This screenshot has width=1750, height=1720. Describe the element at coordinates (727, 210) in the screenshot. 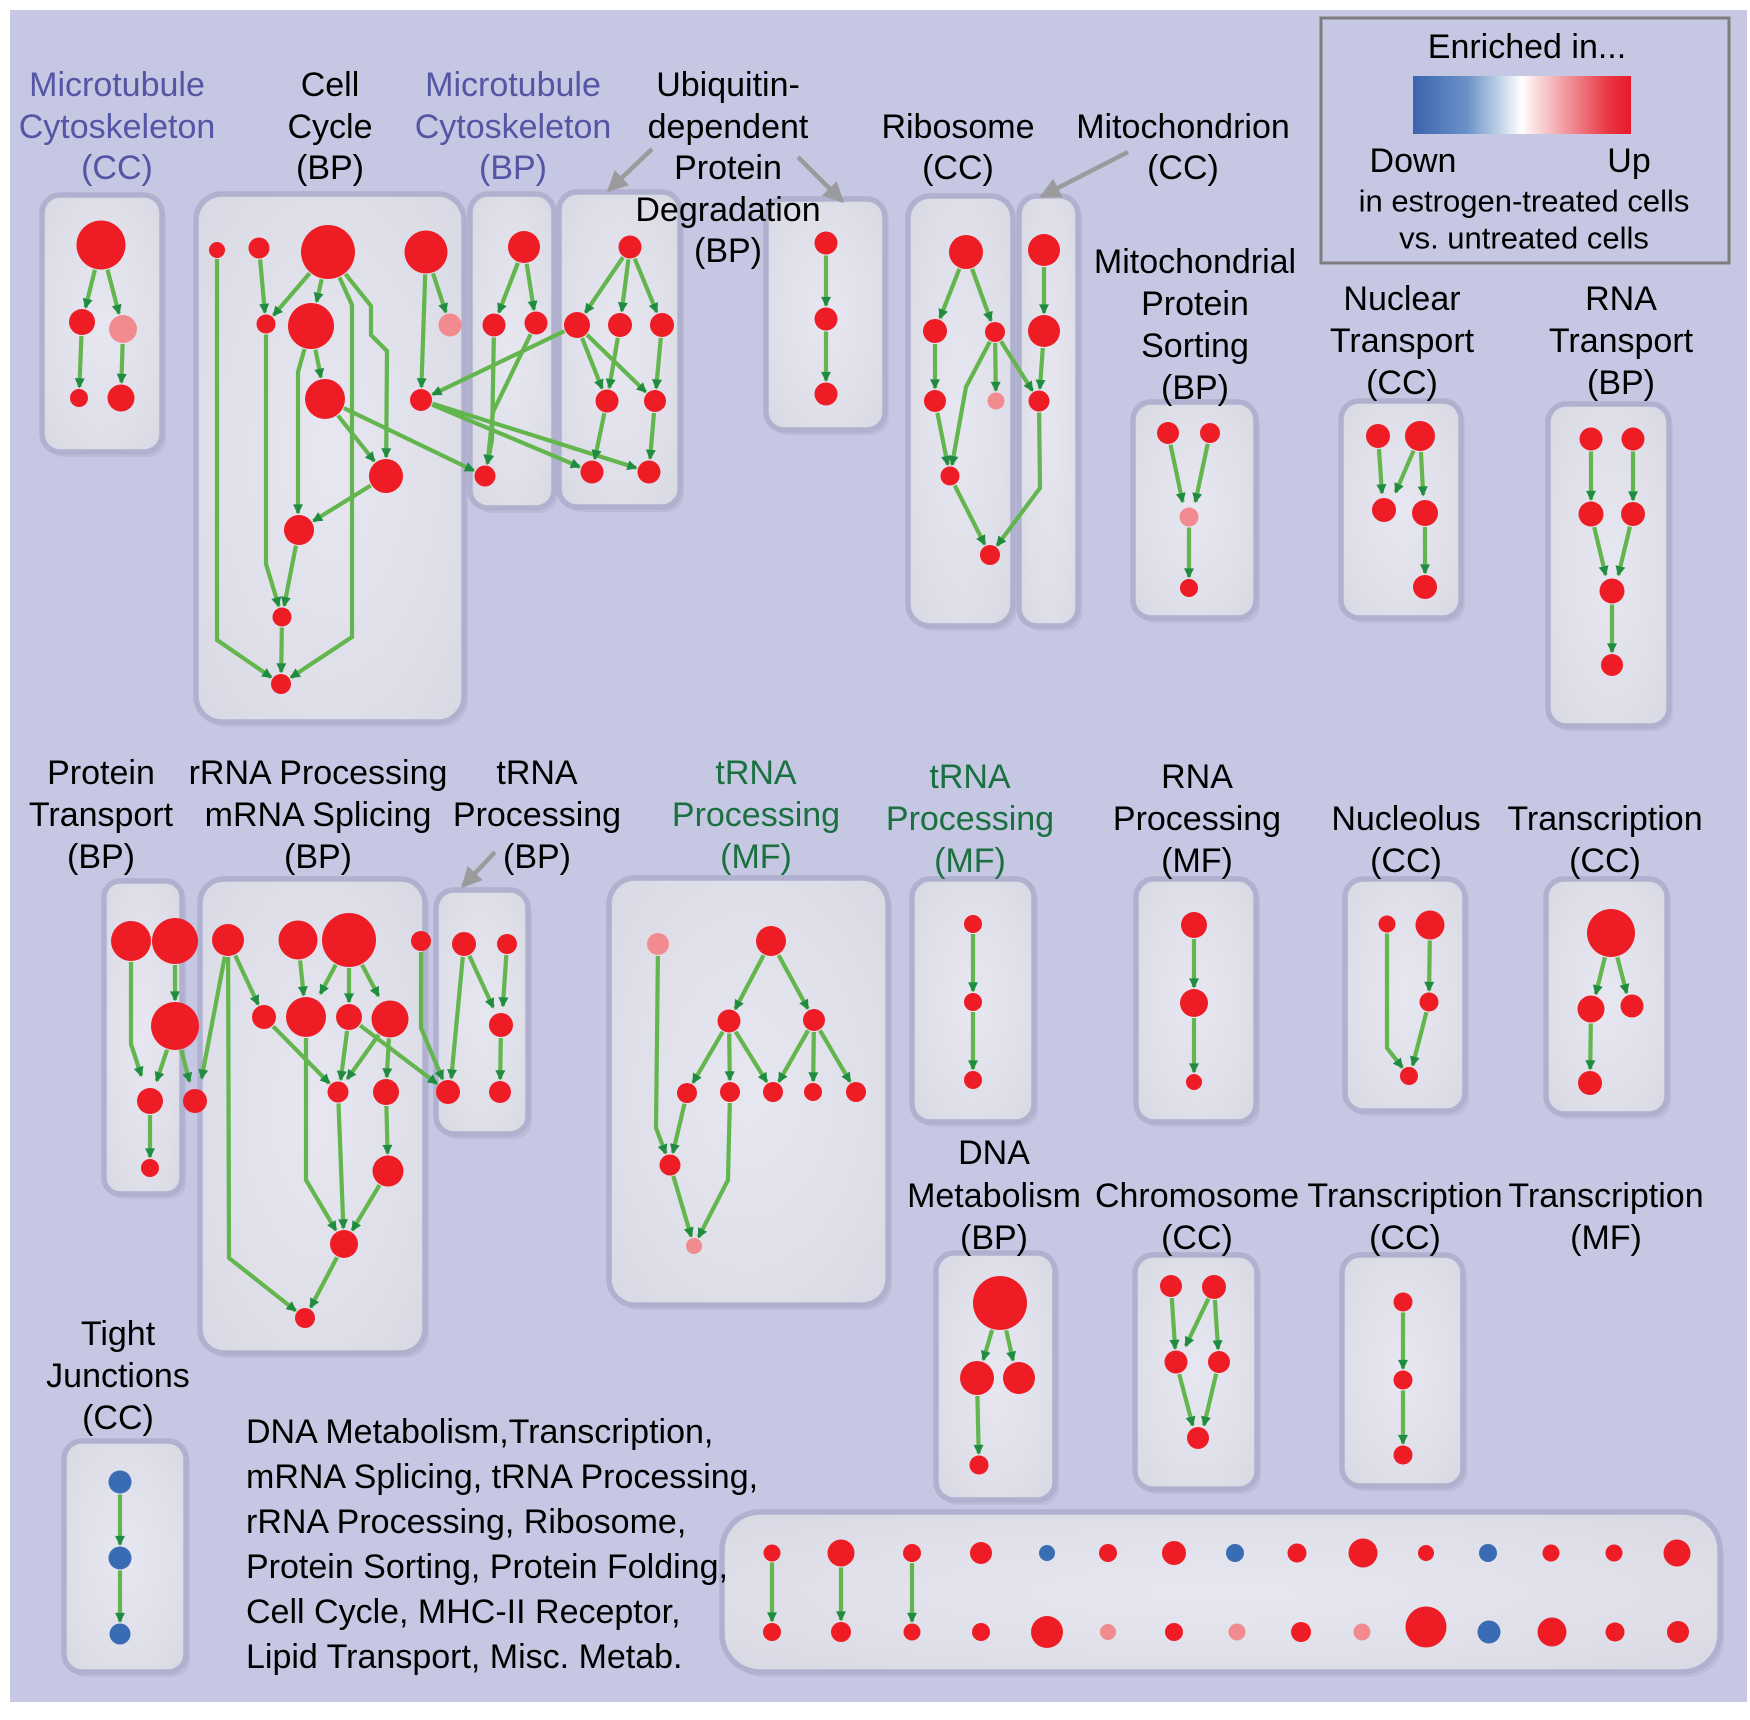

I see `svg-text: Degradation` at that location.